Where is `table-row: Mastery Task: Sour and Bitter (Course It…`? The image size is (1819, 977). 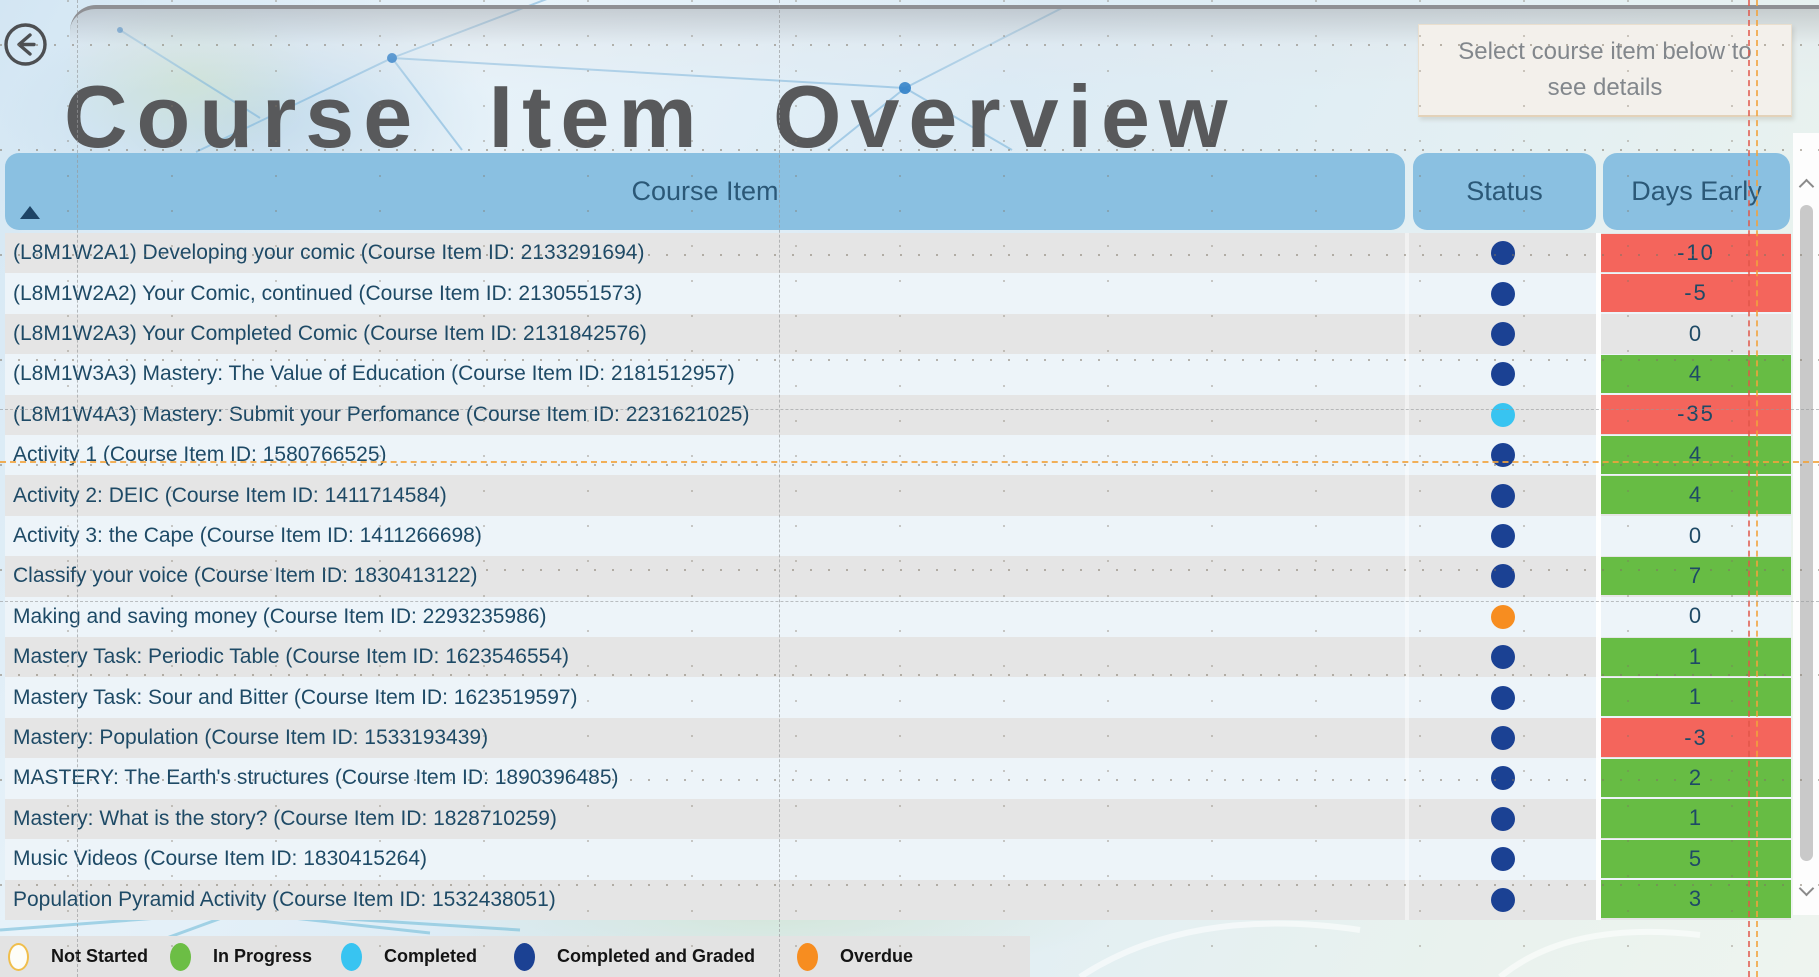 table-row: Mastery Task: Sour and Bitter (Course It… is located at coordinates (898, 697).